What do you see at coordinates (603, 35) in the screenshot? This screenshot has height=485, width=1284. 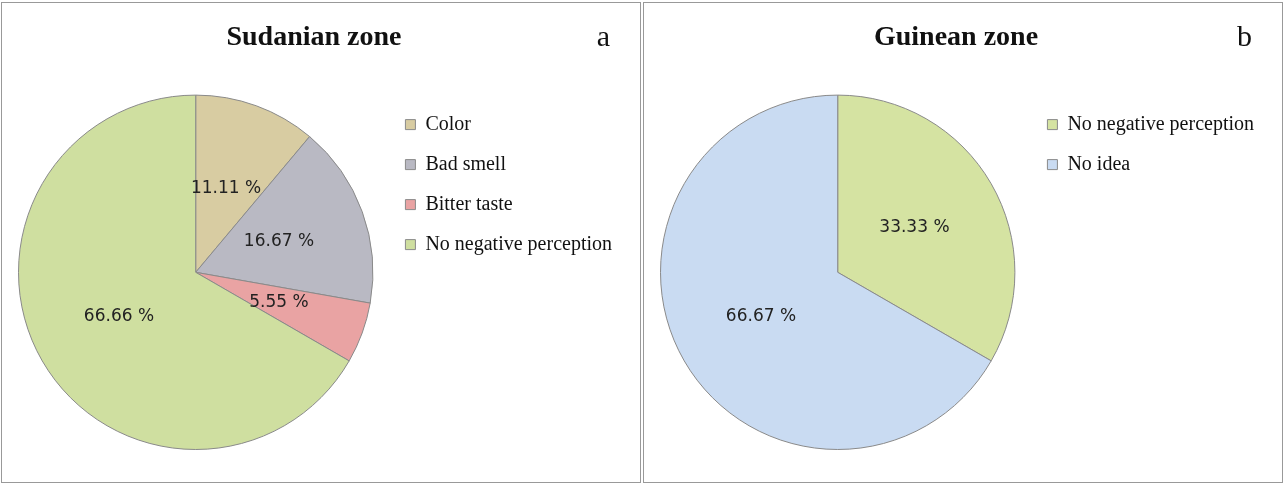 I see `text: a` at bounding box center [603, 35].